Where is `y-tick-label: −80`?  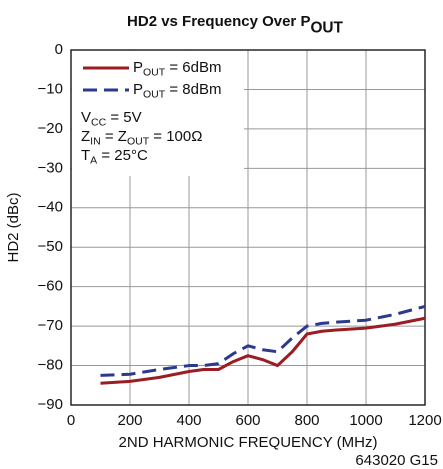 y-tick-label: −80 is located at coordinates (50, 365).